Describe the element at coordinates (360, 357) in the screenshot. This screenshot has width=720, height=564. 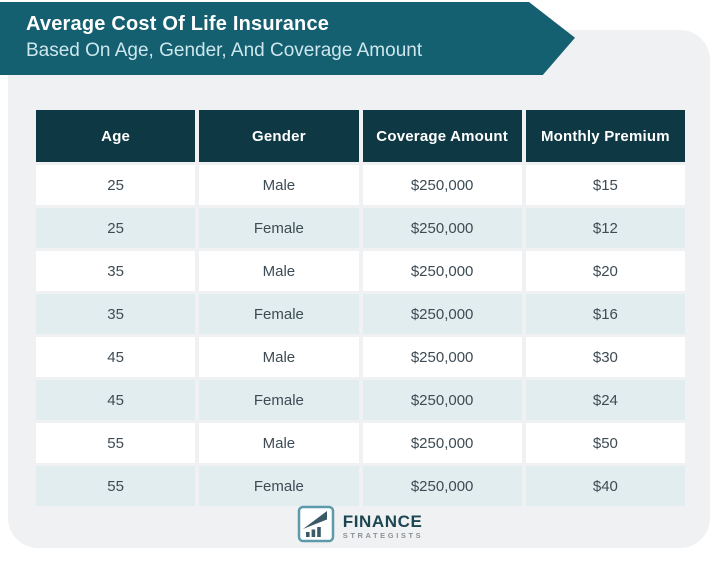
I see `table-row: 45 Male $250,000 $30` at that location.